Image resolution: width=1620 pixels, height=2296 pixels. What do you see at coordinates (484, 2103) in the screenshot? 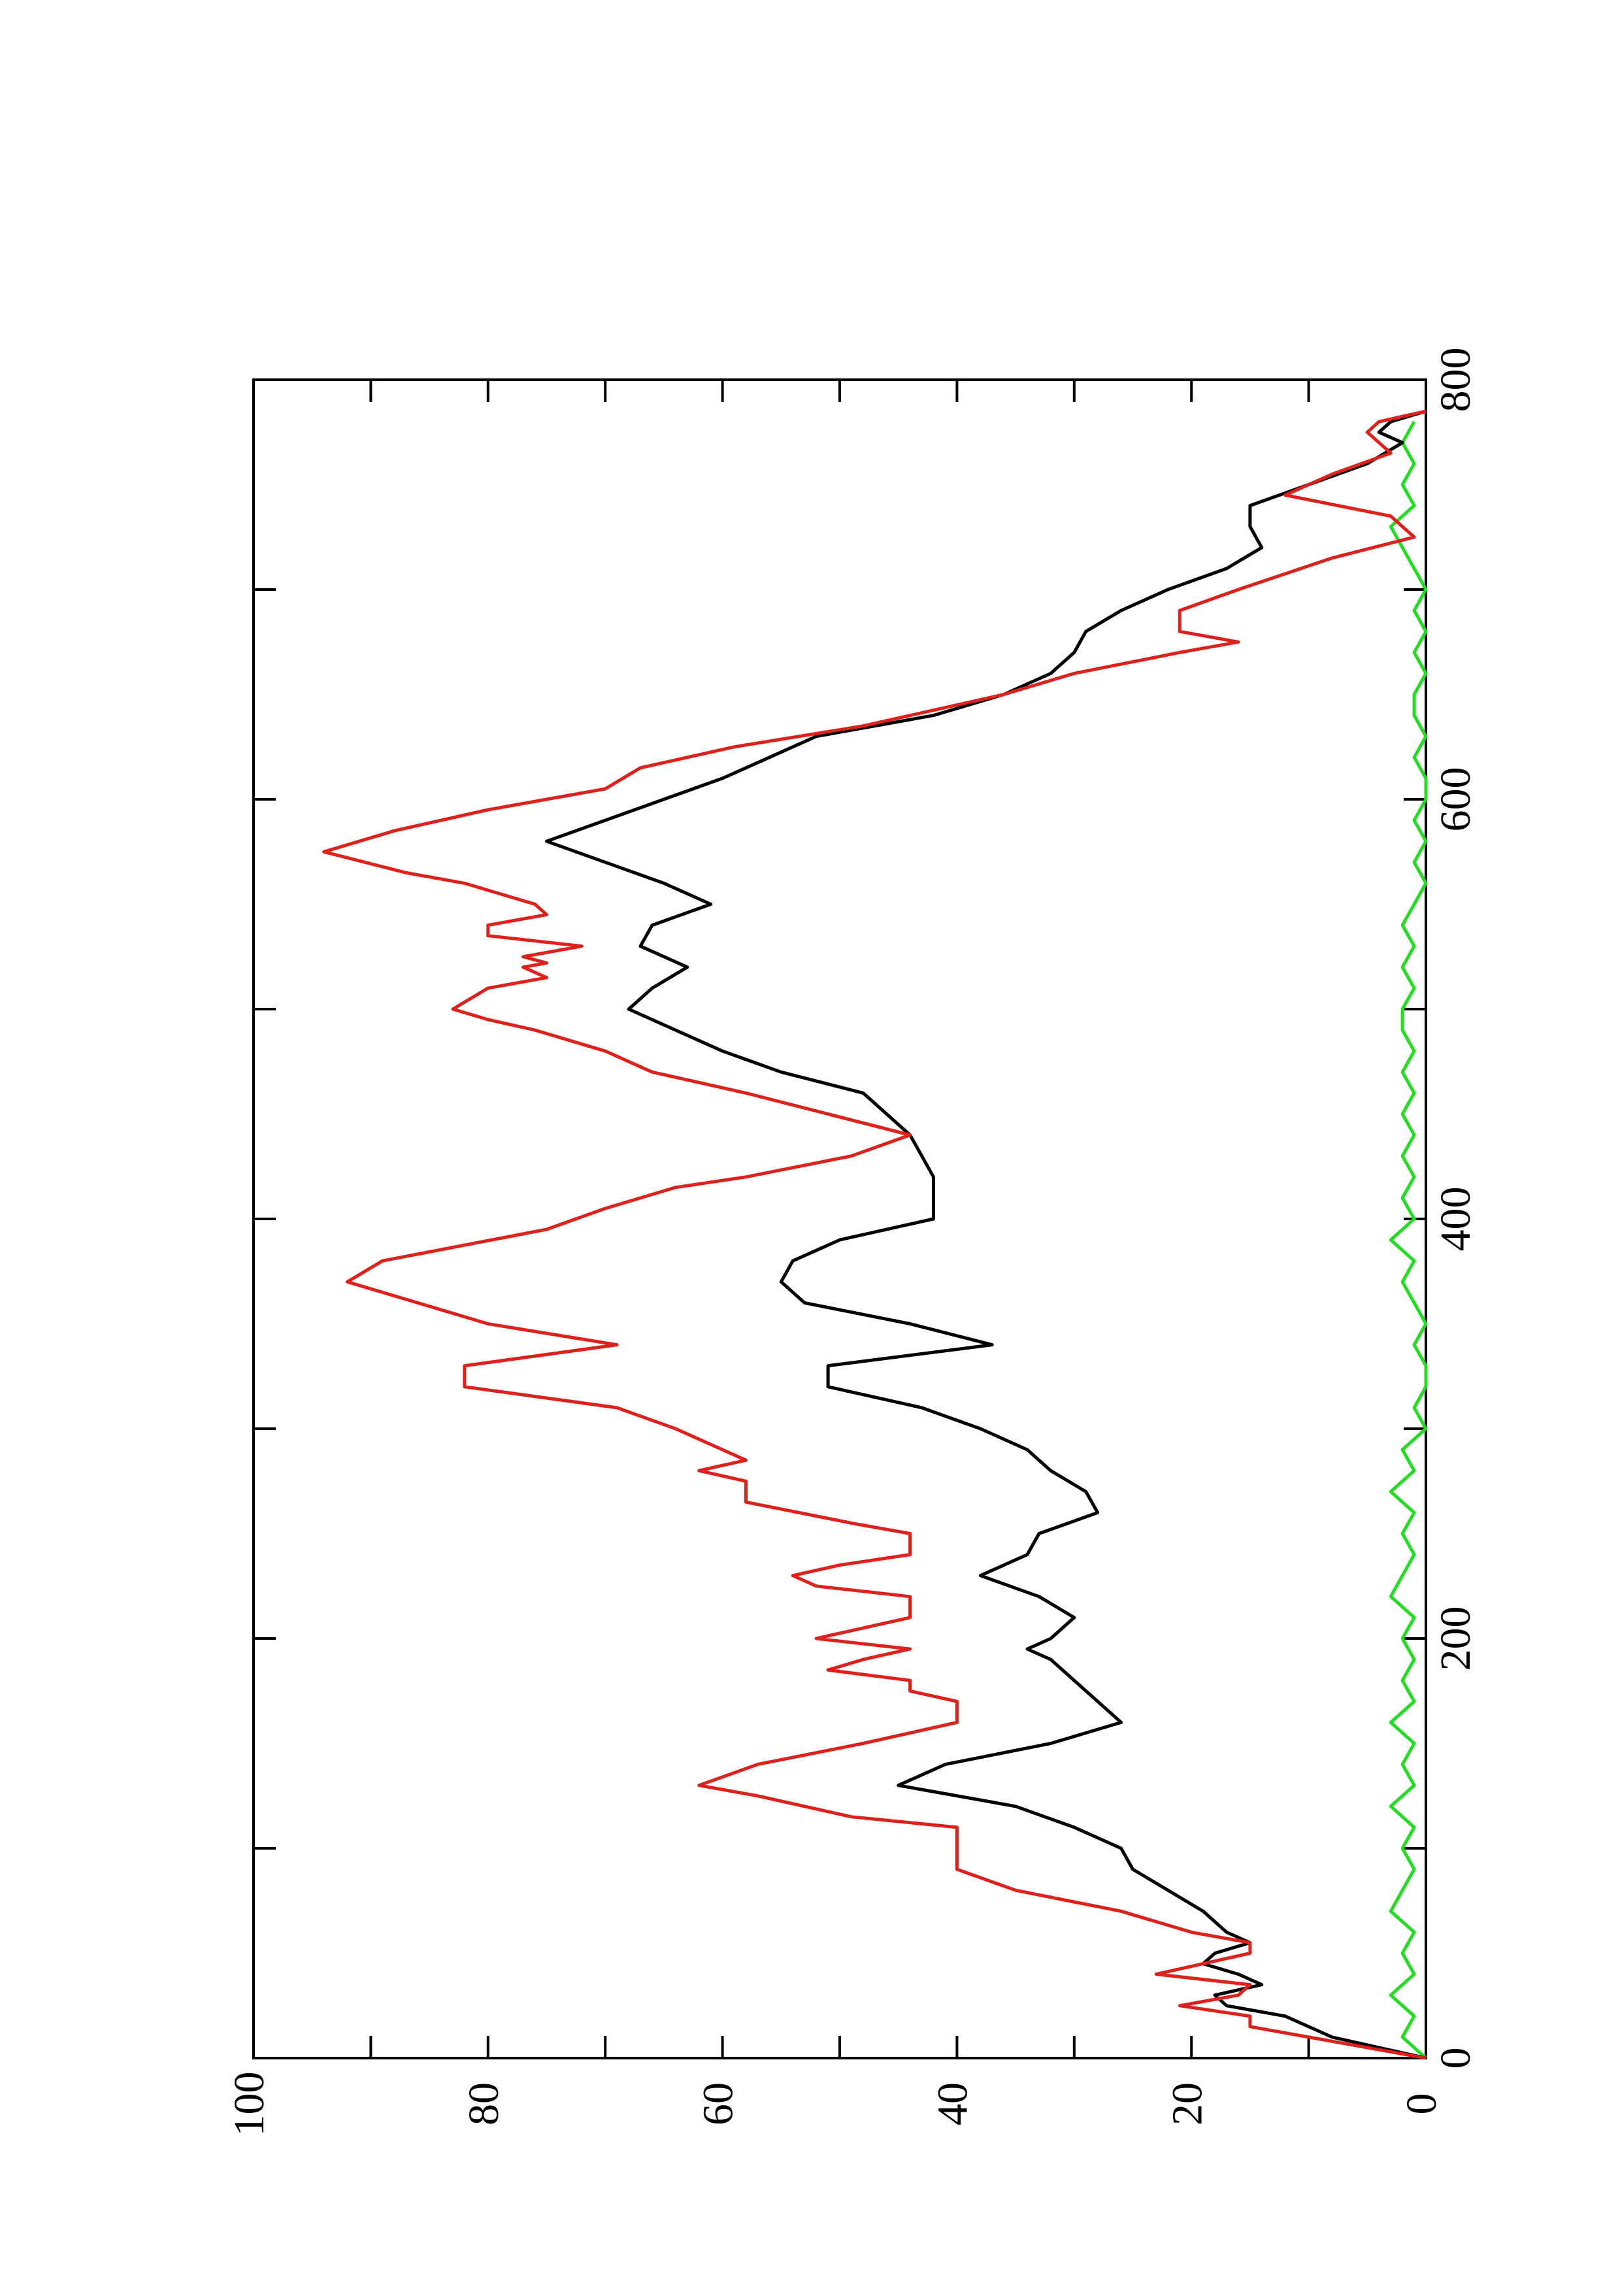
I see `y-tick-label: 80` at bounding box center [484, 2103].